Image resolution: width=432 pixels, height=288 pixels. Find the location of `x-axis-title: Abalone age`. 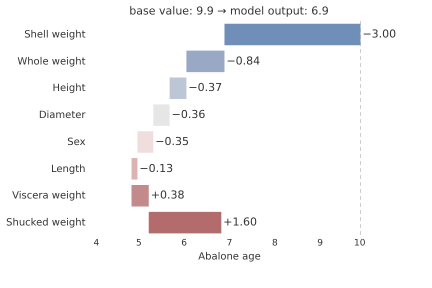

x-axis-title: Abalone age is located at coordinates (229, 257).